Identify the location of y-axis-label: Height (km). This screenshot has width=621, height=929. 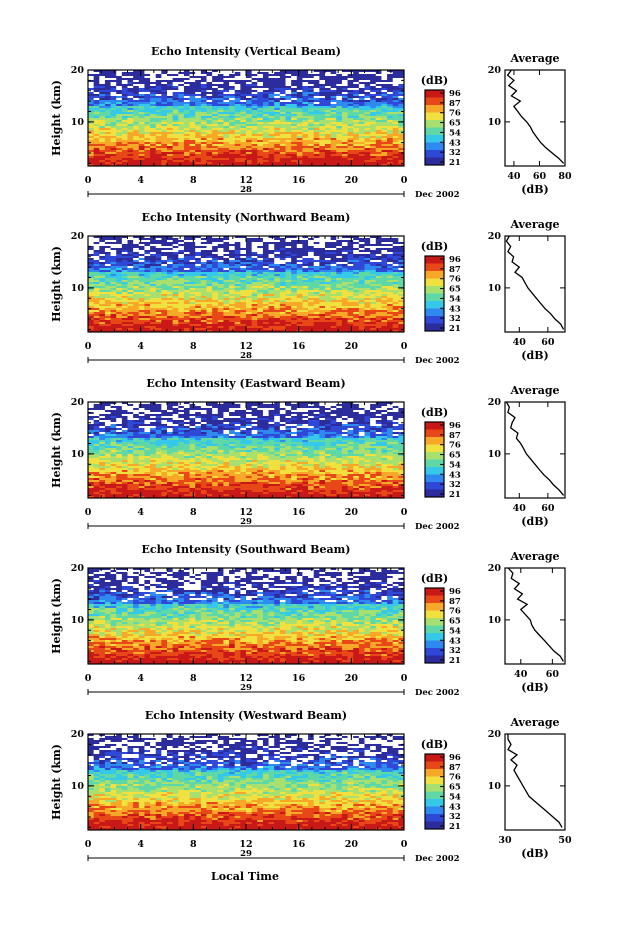
(56, 450).